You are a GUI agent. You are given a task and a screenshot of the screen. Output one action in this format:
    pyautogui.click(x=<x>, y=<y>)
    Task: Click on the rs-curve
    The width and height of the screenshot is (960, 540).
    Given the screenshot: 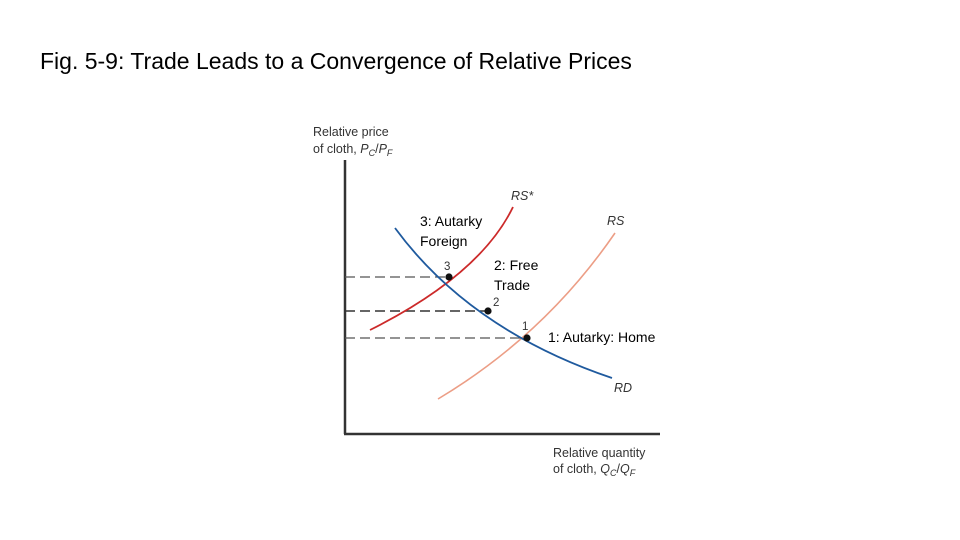 What is the action you would take?
    pyautogui.click(x=526, y=316)
    